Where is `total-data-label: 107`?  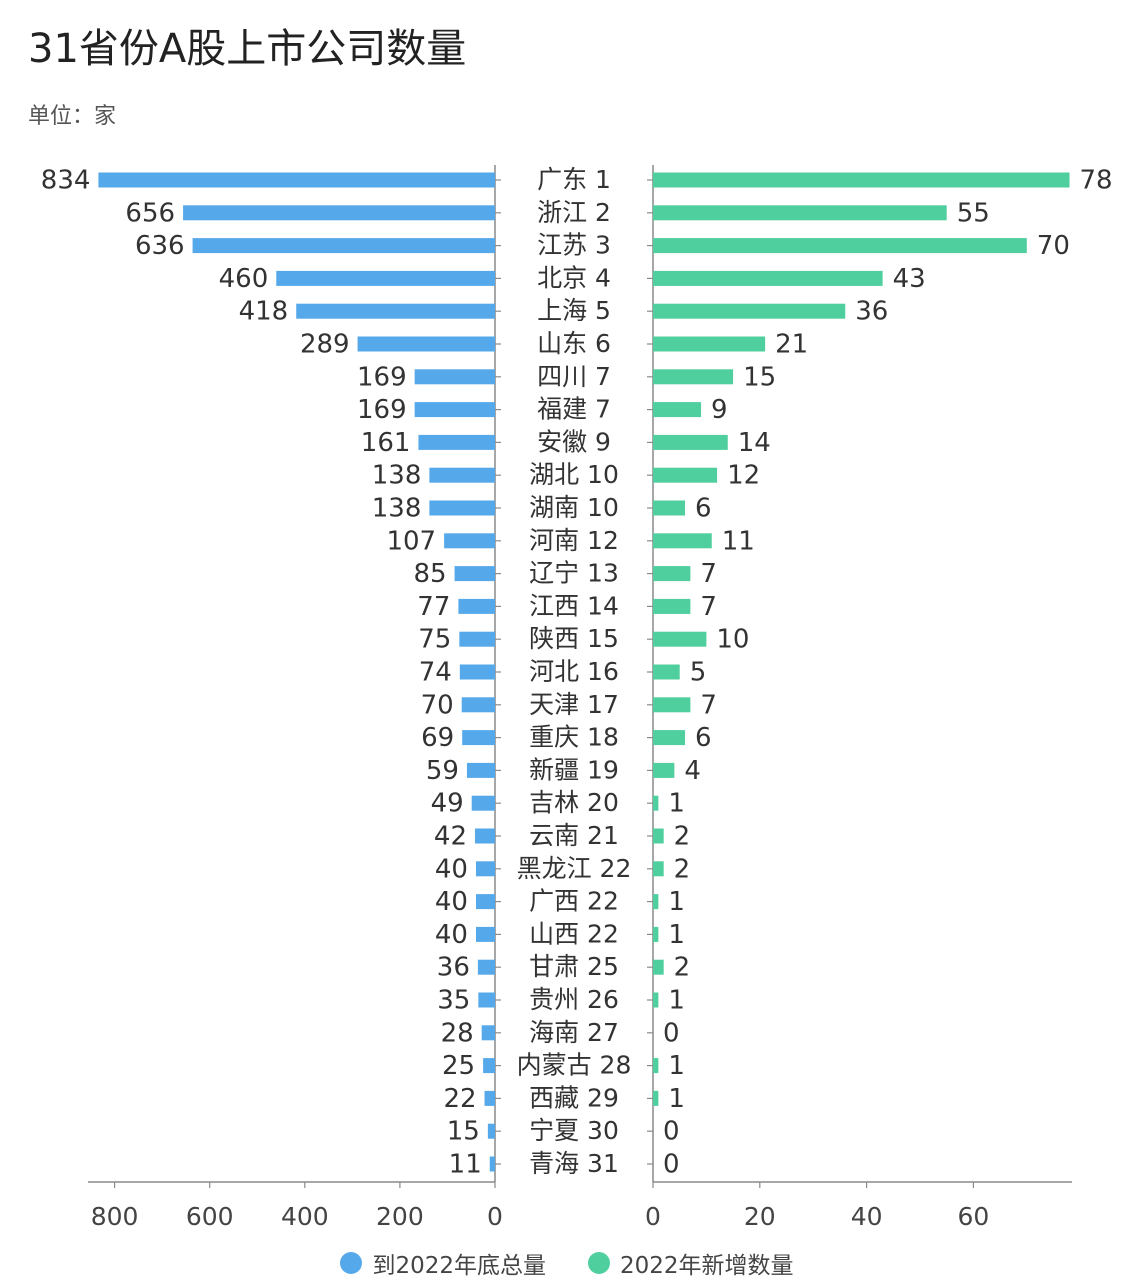
total-data-label: 107 is located at coordinates (411, 541).